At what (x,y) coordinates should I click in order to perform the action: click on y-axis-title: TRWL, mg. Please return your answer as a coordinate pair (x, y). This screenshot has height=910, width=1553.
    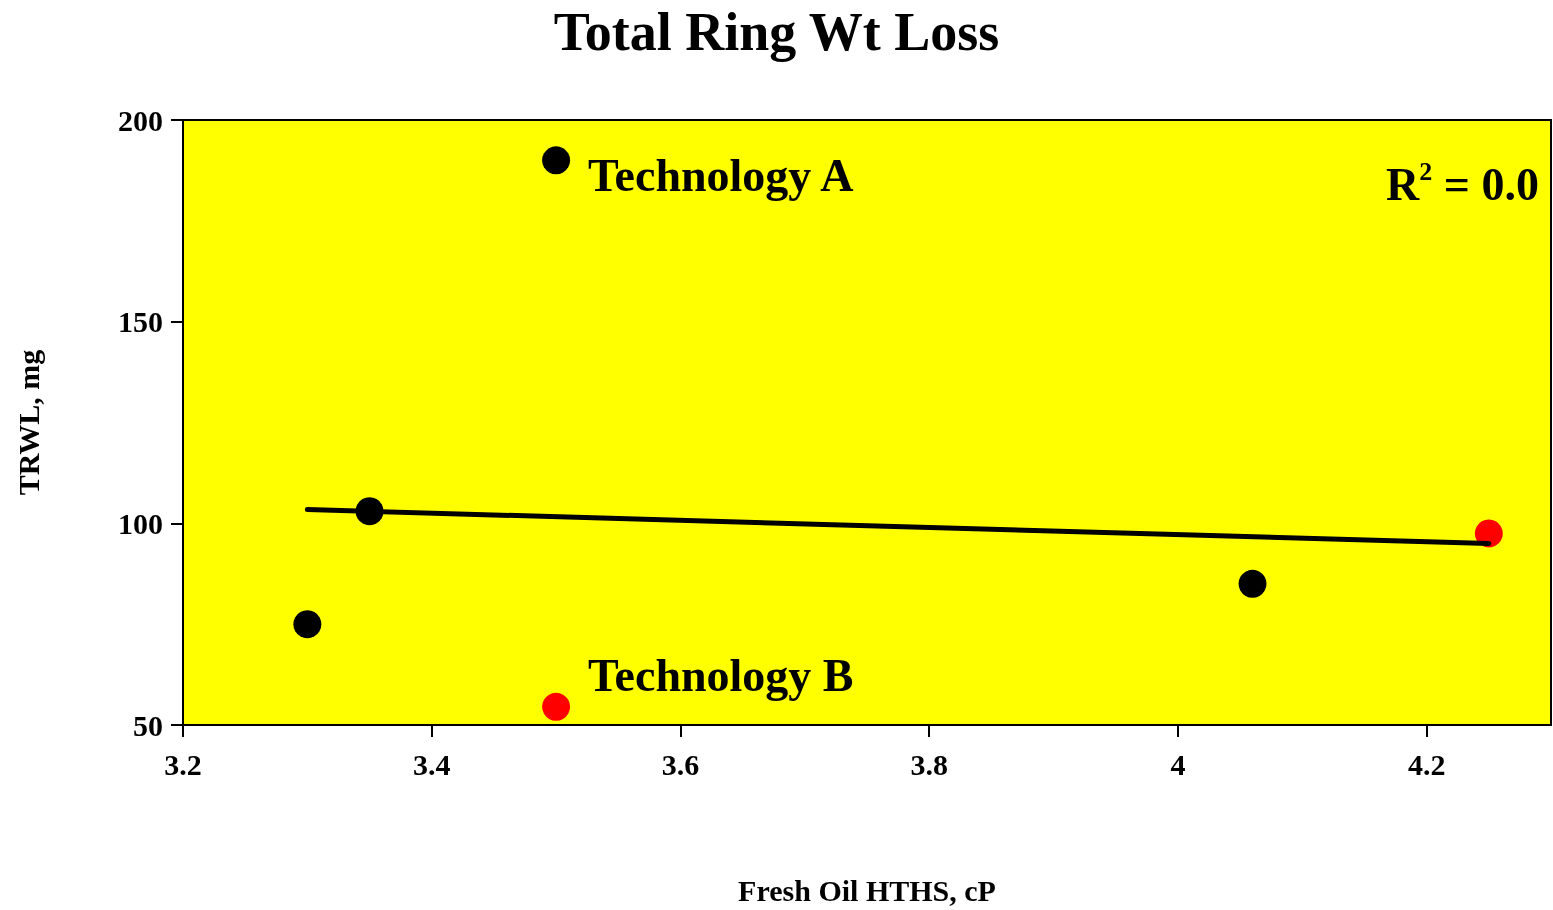
    Looking at the image, I should click on (28, 422).